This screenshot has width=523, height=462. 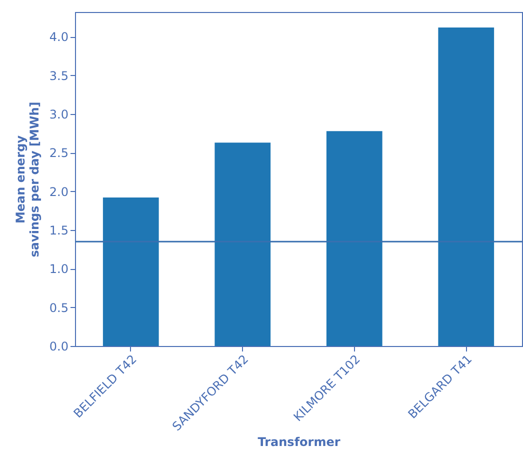 I want to click on y-tick-label: 3.0, so click(x=58, y=115).